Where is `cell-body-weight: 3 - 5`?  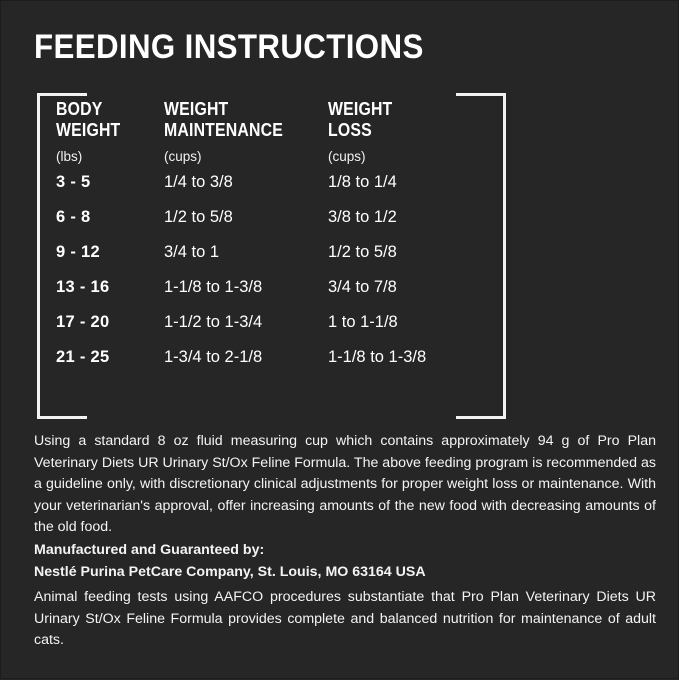 cell-body-weight: 3 - 5 is located at coordinates (73, 182).